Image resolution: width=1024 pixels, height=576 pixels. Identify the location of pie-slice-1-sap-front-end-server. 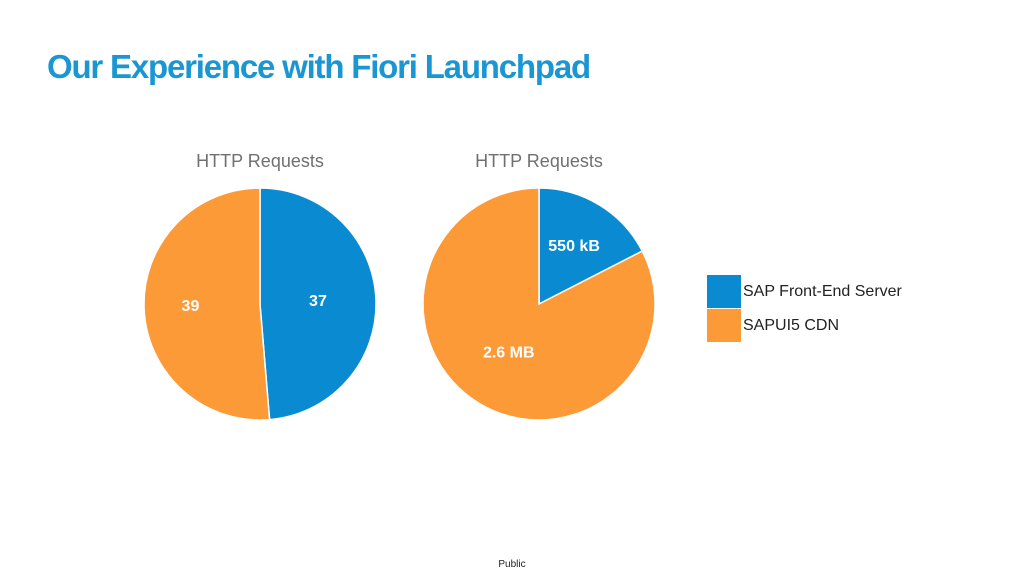
(318, 304).